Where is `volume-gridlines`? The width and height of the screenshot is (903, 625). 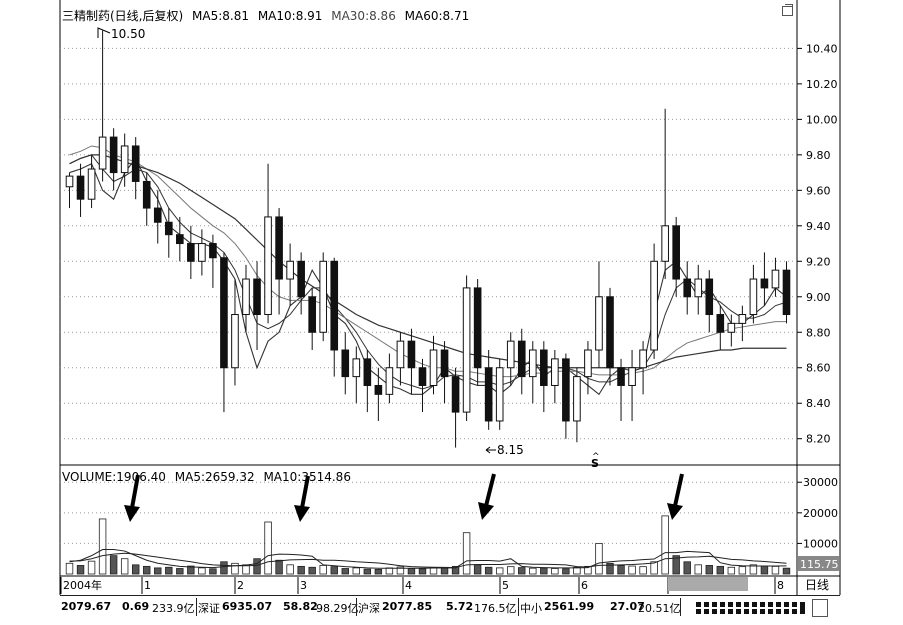 volume-gridlines is located at coordinates (428, 512).